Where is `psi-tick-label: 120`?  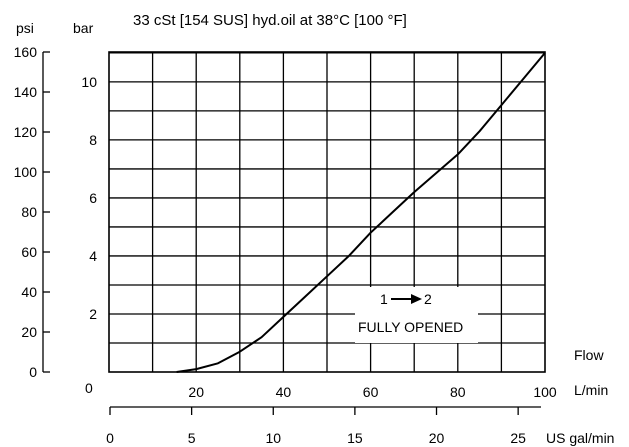
psi-tick-label: 120 is located at coordinates (26, 132).